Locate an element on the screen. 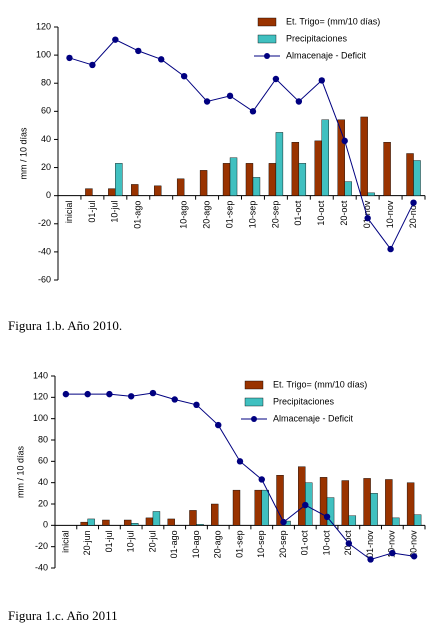 The height and width of the screenshot is (628, 448). y-tick-label: -40 is located at coordinates (41, 567).